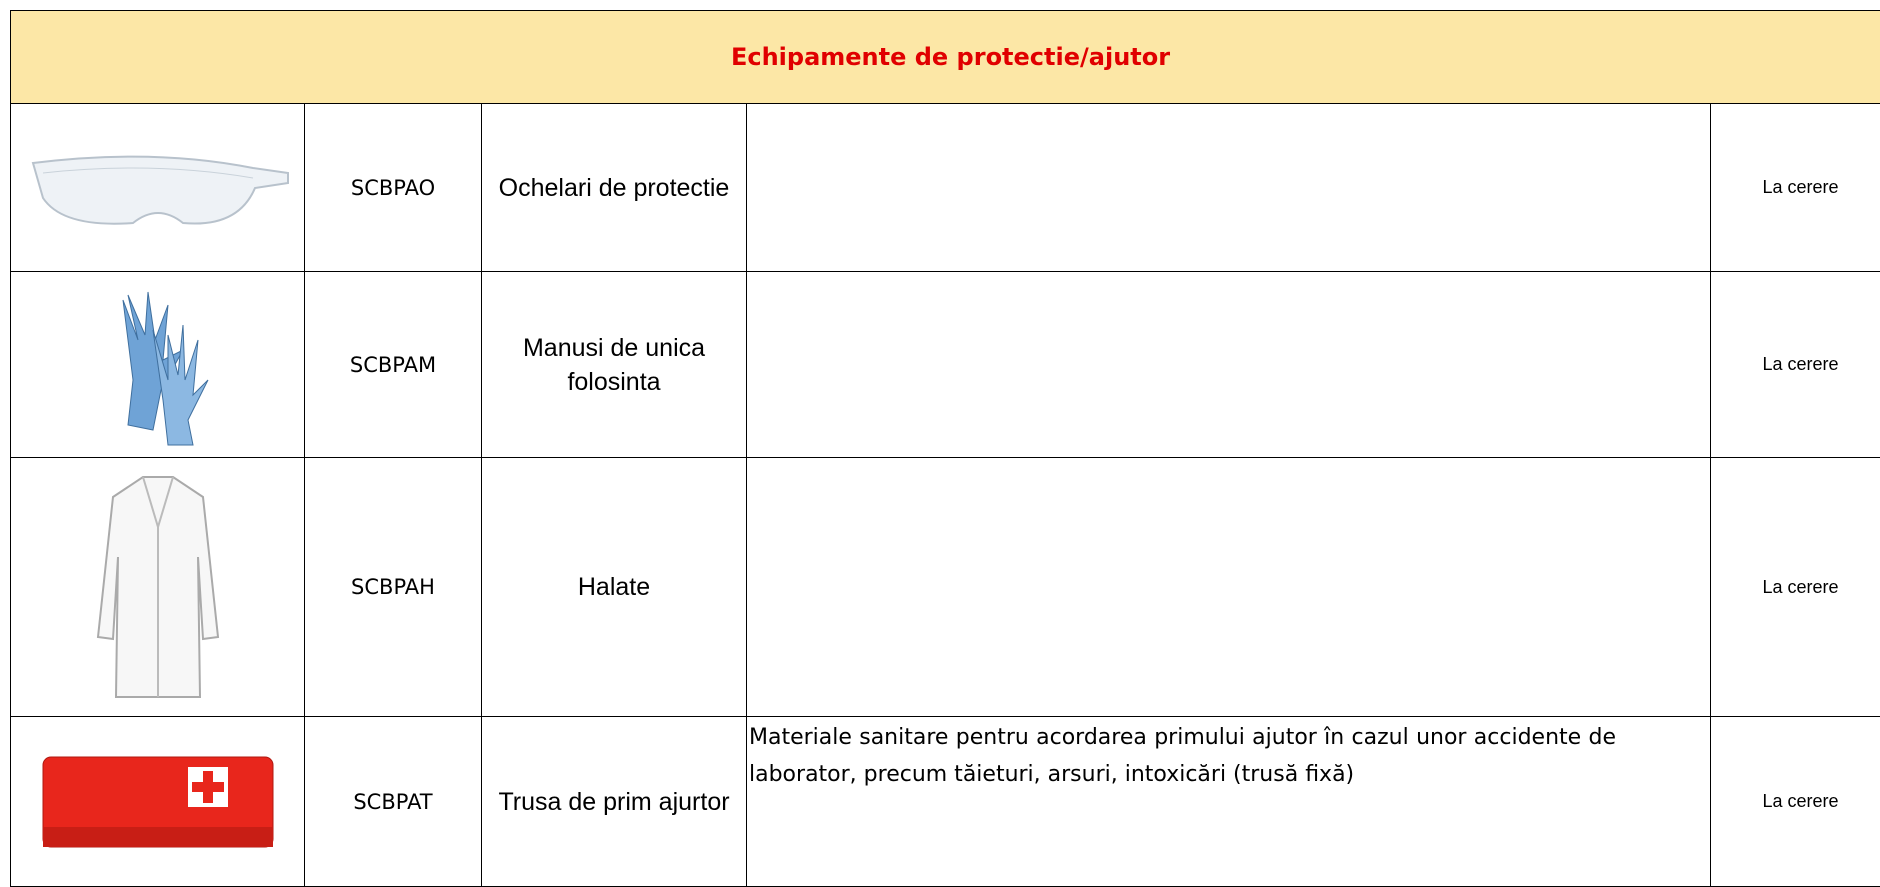  I want to click on first-aid-kit-image, so click(158, 802).